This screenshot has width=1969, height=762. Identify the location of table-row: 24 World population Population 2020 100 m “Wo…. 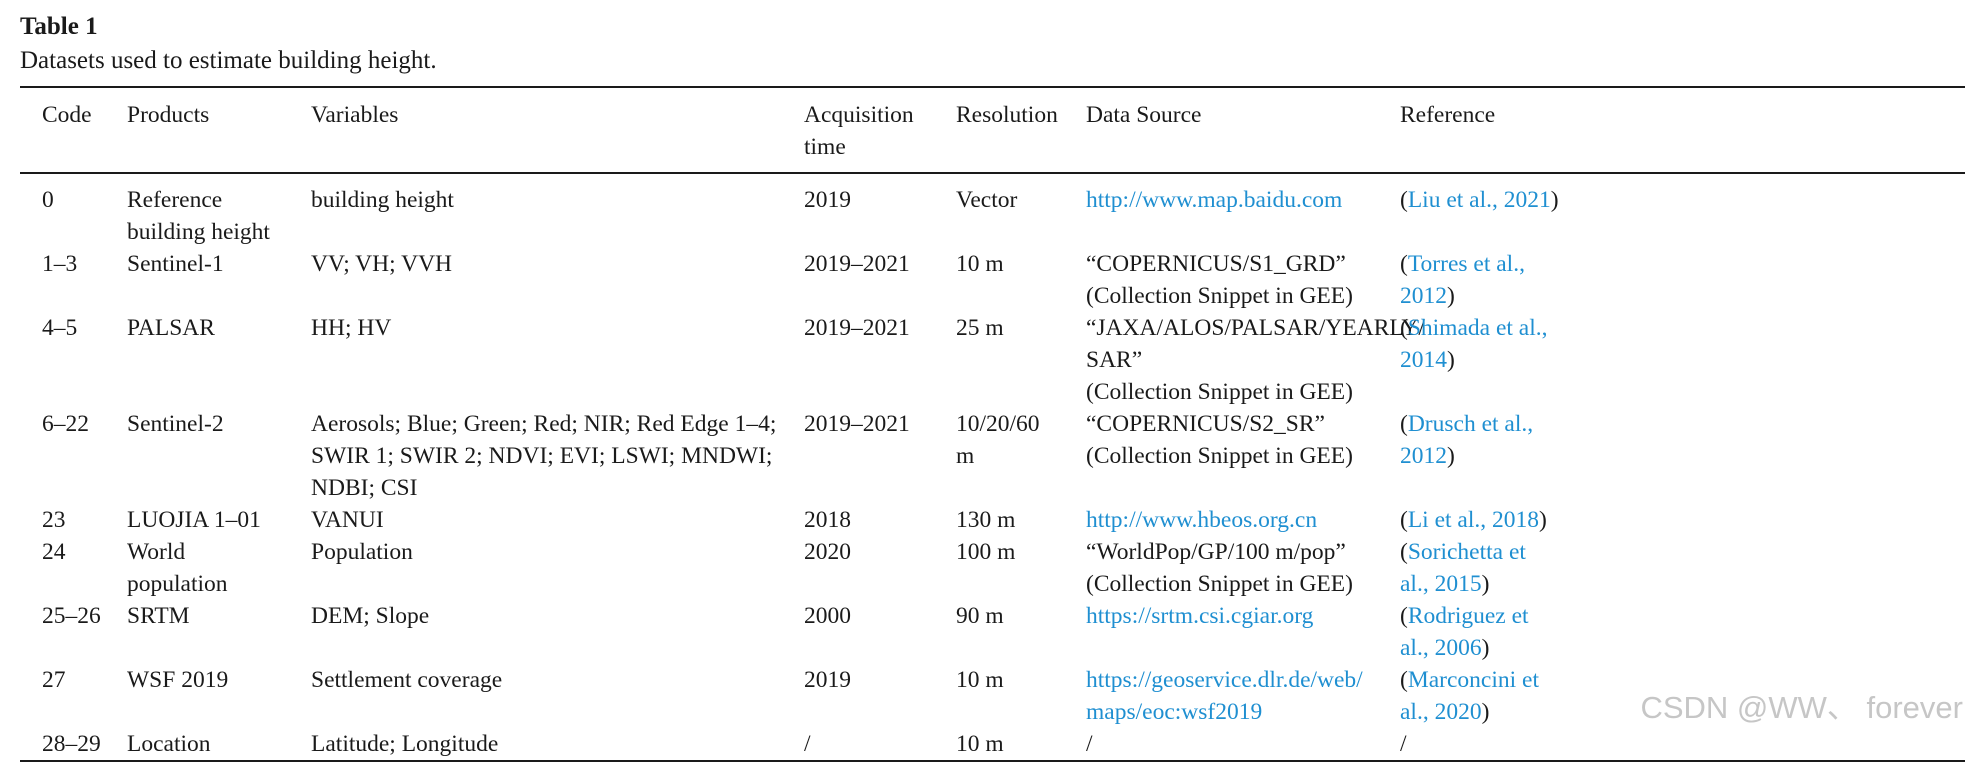
(992, 568).